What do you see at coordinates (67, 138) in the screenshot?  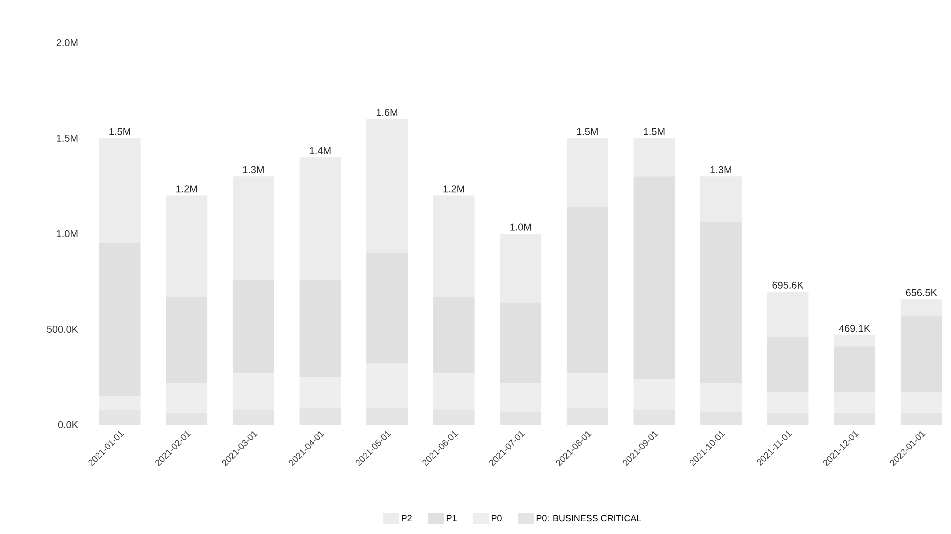 I see `y-tick-label: 1.5M` at bounding box center [67, 138].